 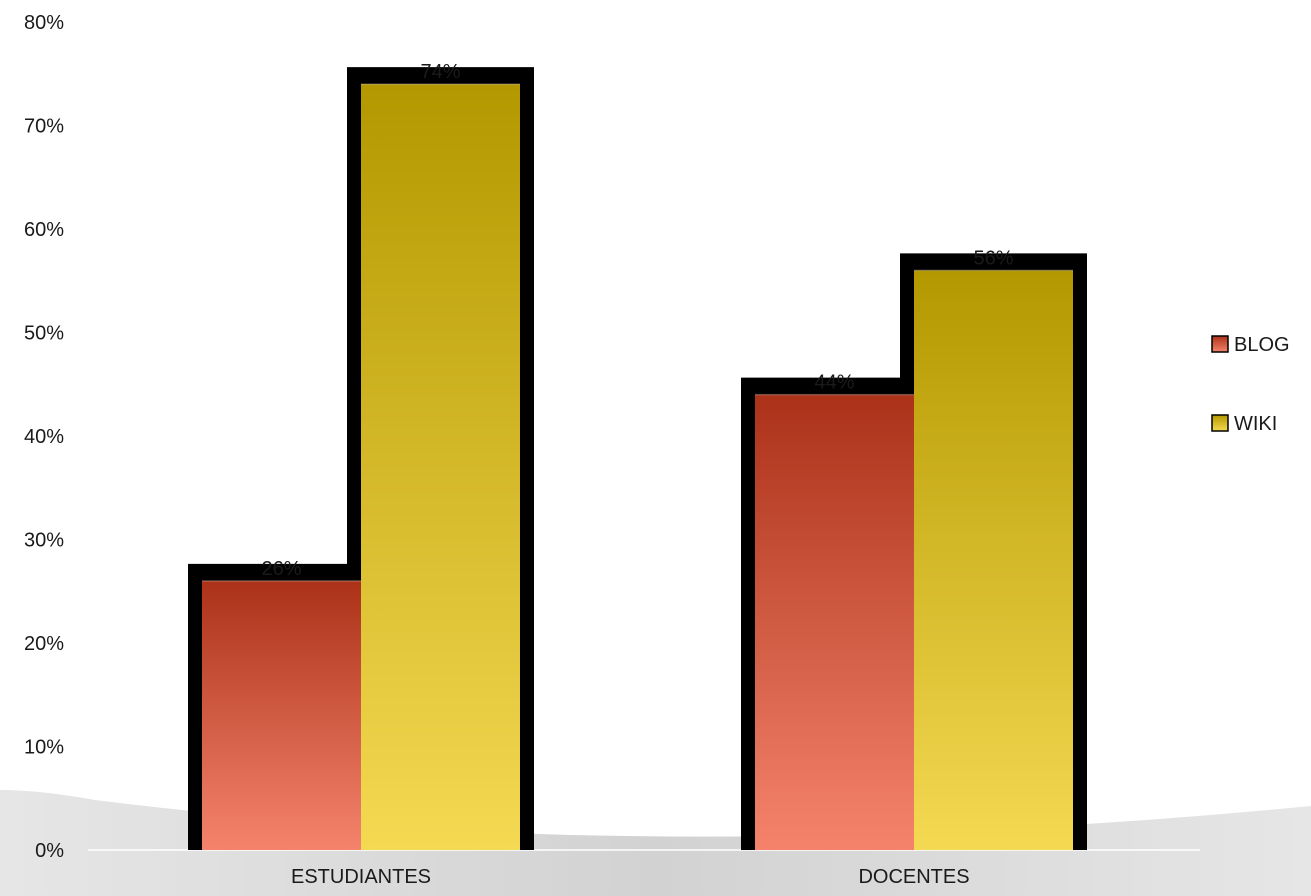 I want to click on data-label: 56%, so click(x=993, y=258).